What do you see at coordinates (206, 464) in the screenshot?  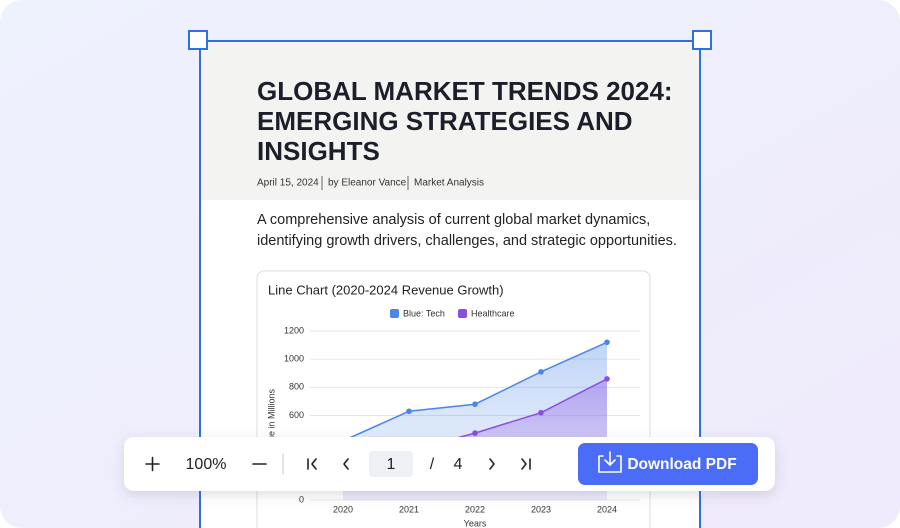 I see `zoom-level: 100%` at bounding box center [206, 464].